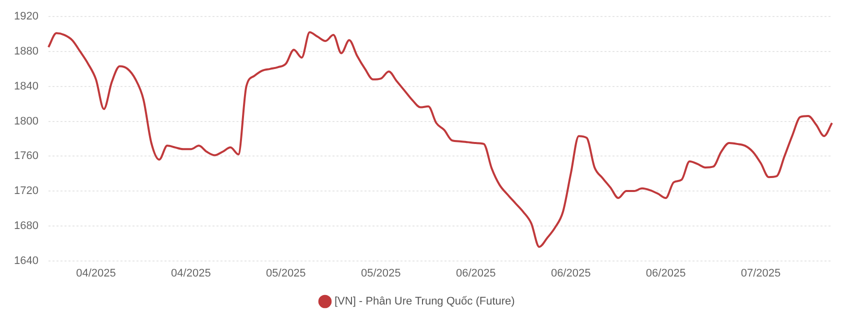 Image resolution: width=846 pixels, height=321 pixels. What do you see at coordinates (26, 260) in the screenshot?
I see `y-tick-label: 1640` at bounding box center [26, 260].